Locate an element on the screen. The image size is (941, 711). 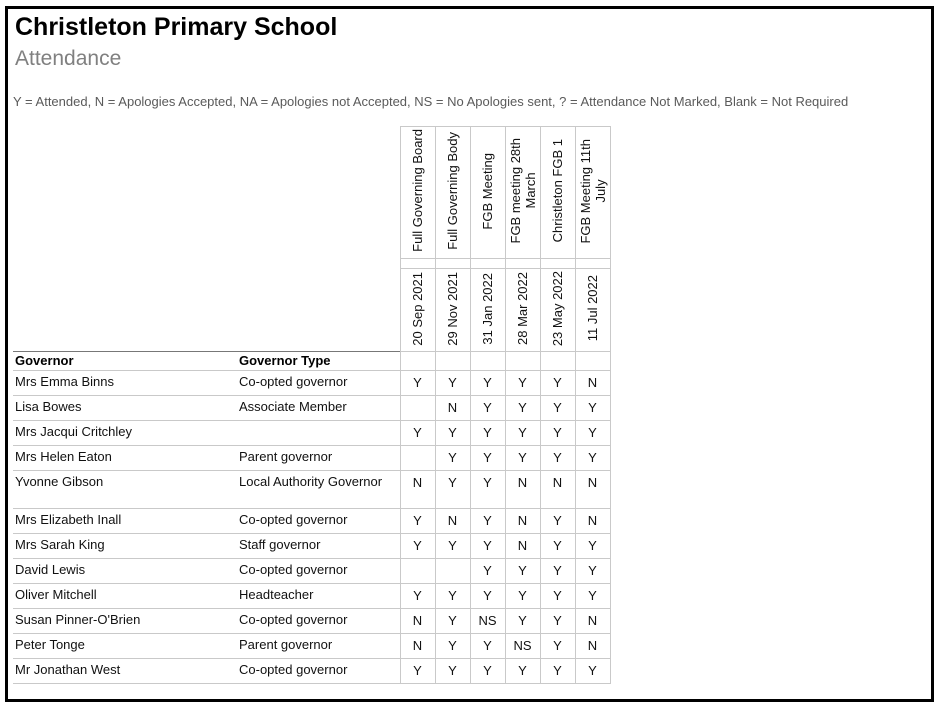
table-row: Peter Tonge Parent governor N Y Y NS Y N is located at coordinates (312, 646).